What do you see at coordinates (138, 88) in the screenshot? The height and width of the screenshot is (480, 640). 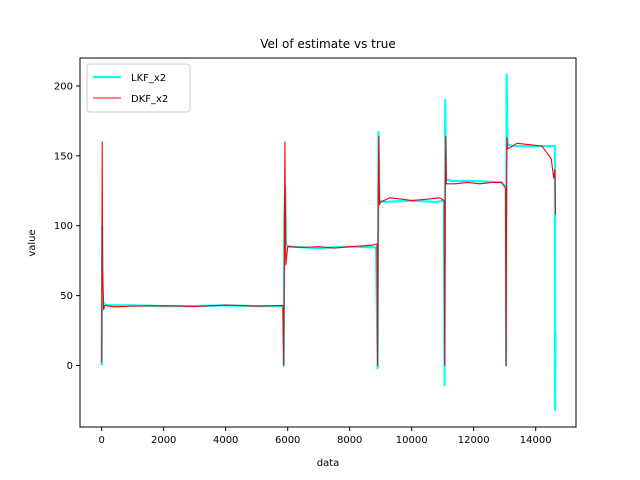 I see `legend: LKF_x2 DKF_x2` at bounding box center [138, 88].